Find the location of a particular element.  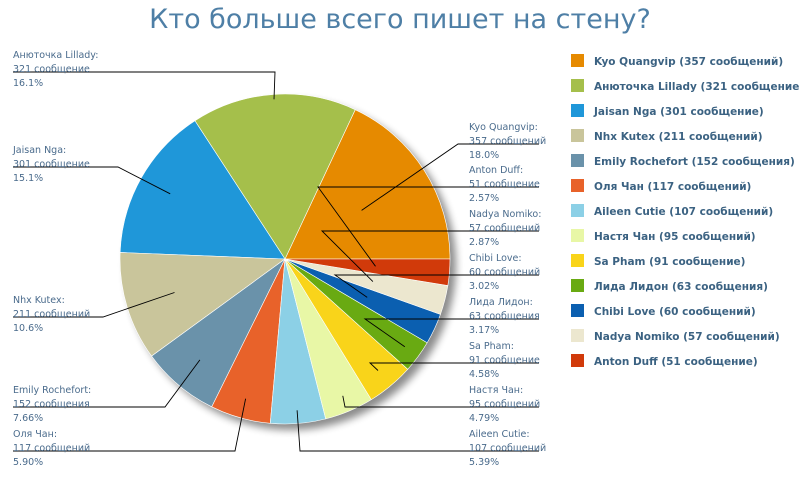

legend-label-kyo-quangvip: Kyo Quangvip (357 сообщений) is located at coordinates (688, 62).